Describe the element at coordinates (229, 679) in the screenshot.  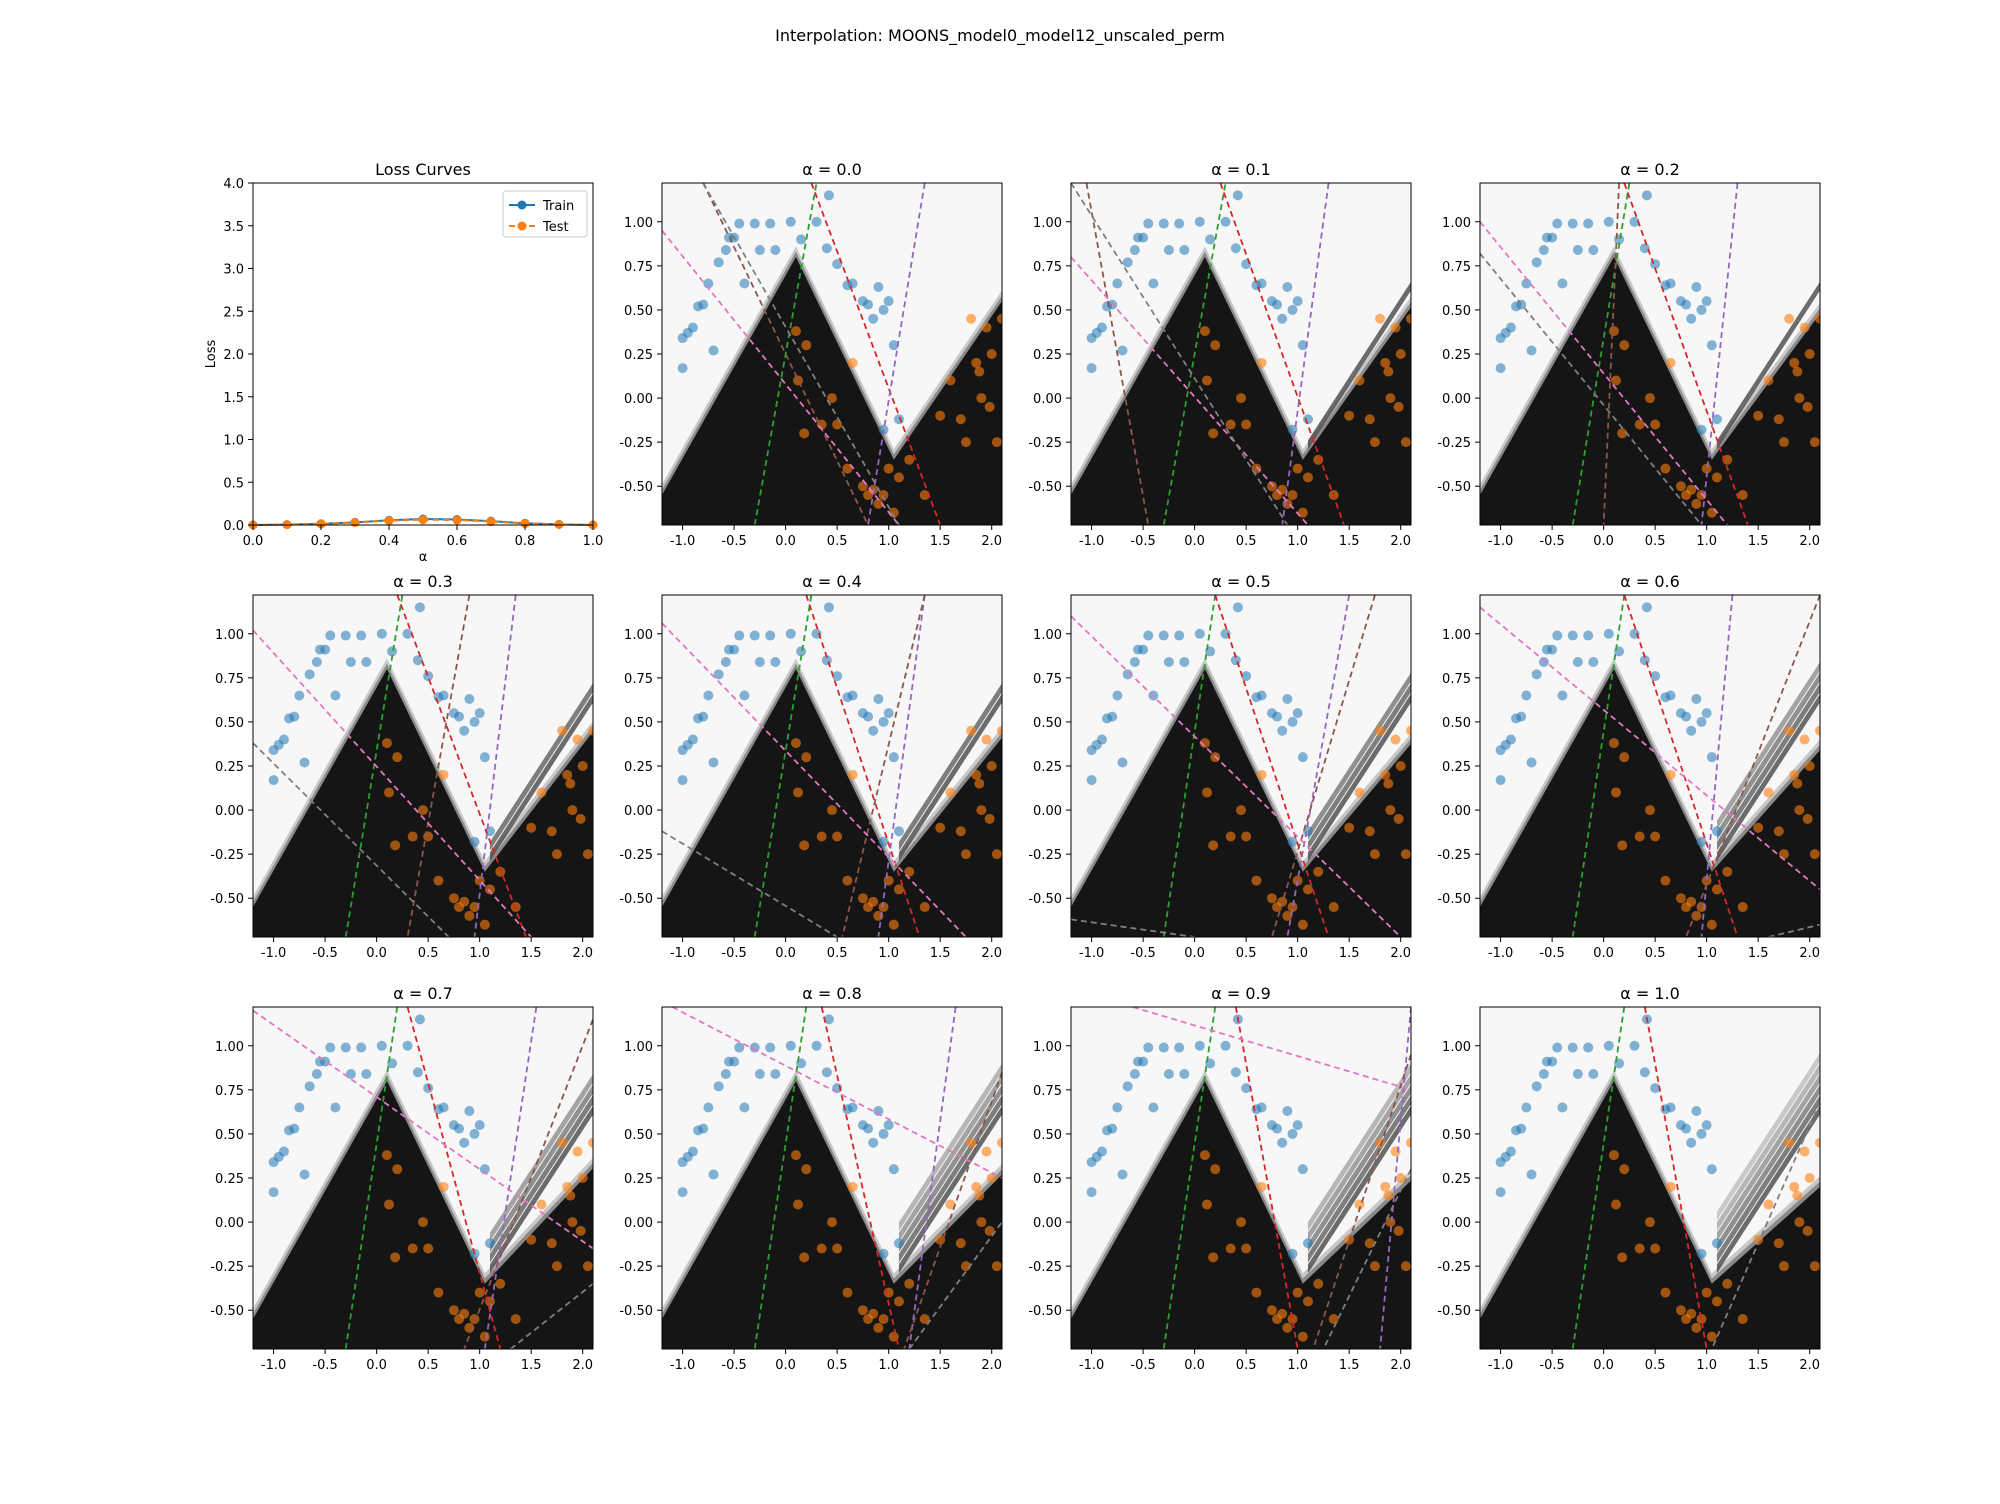
I see `y-tick-label: 0.75` at that location.